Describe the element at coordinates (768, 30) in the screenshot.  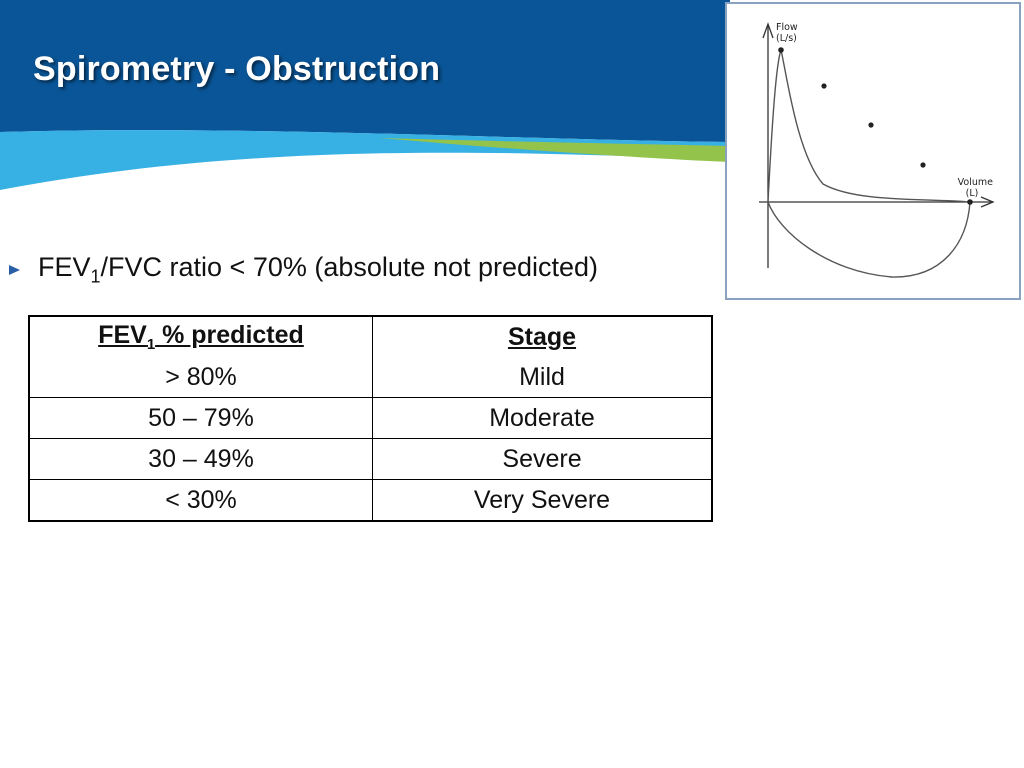
I see `flow-axis-arrow` at that location.